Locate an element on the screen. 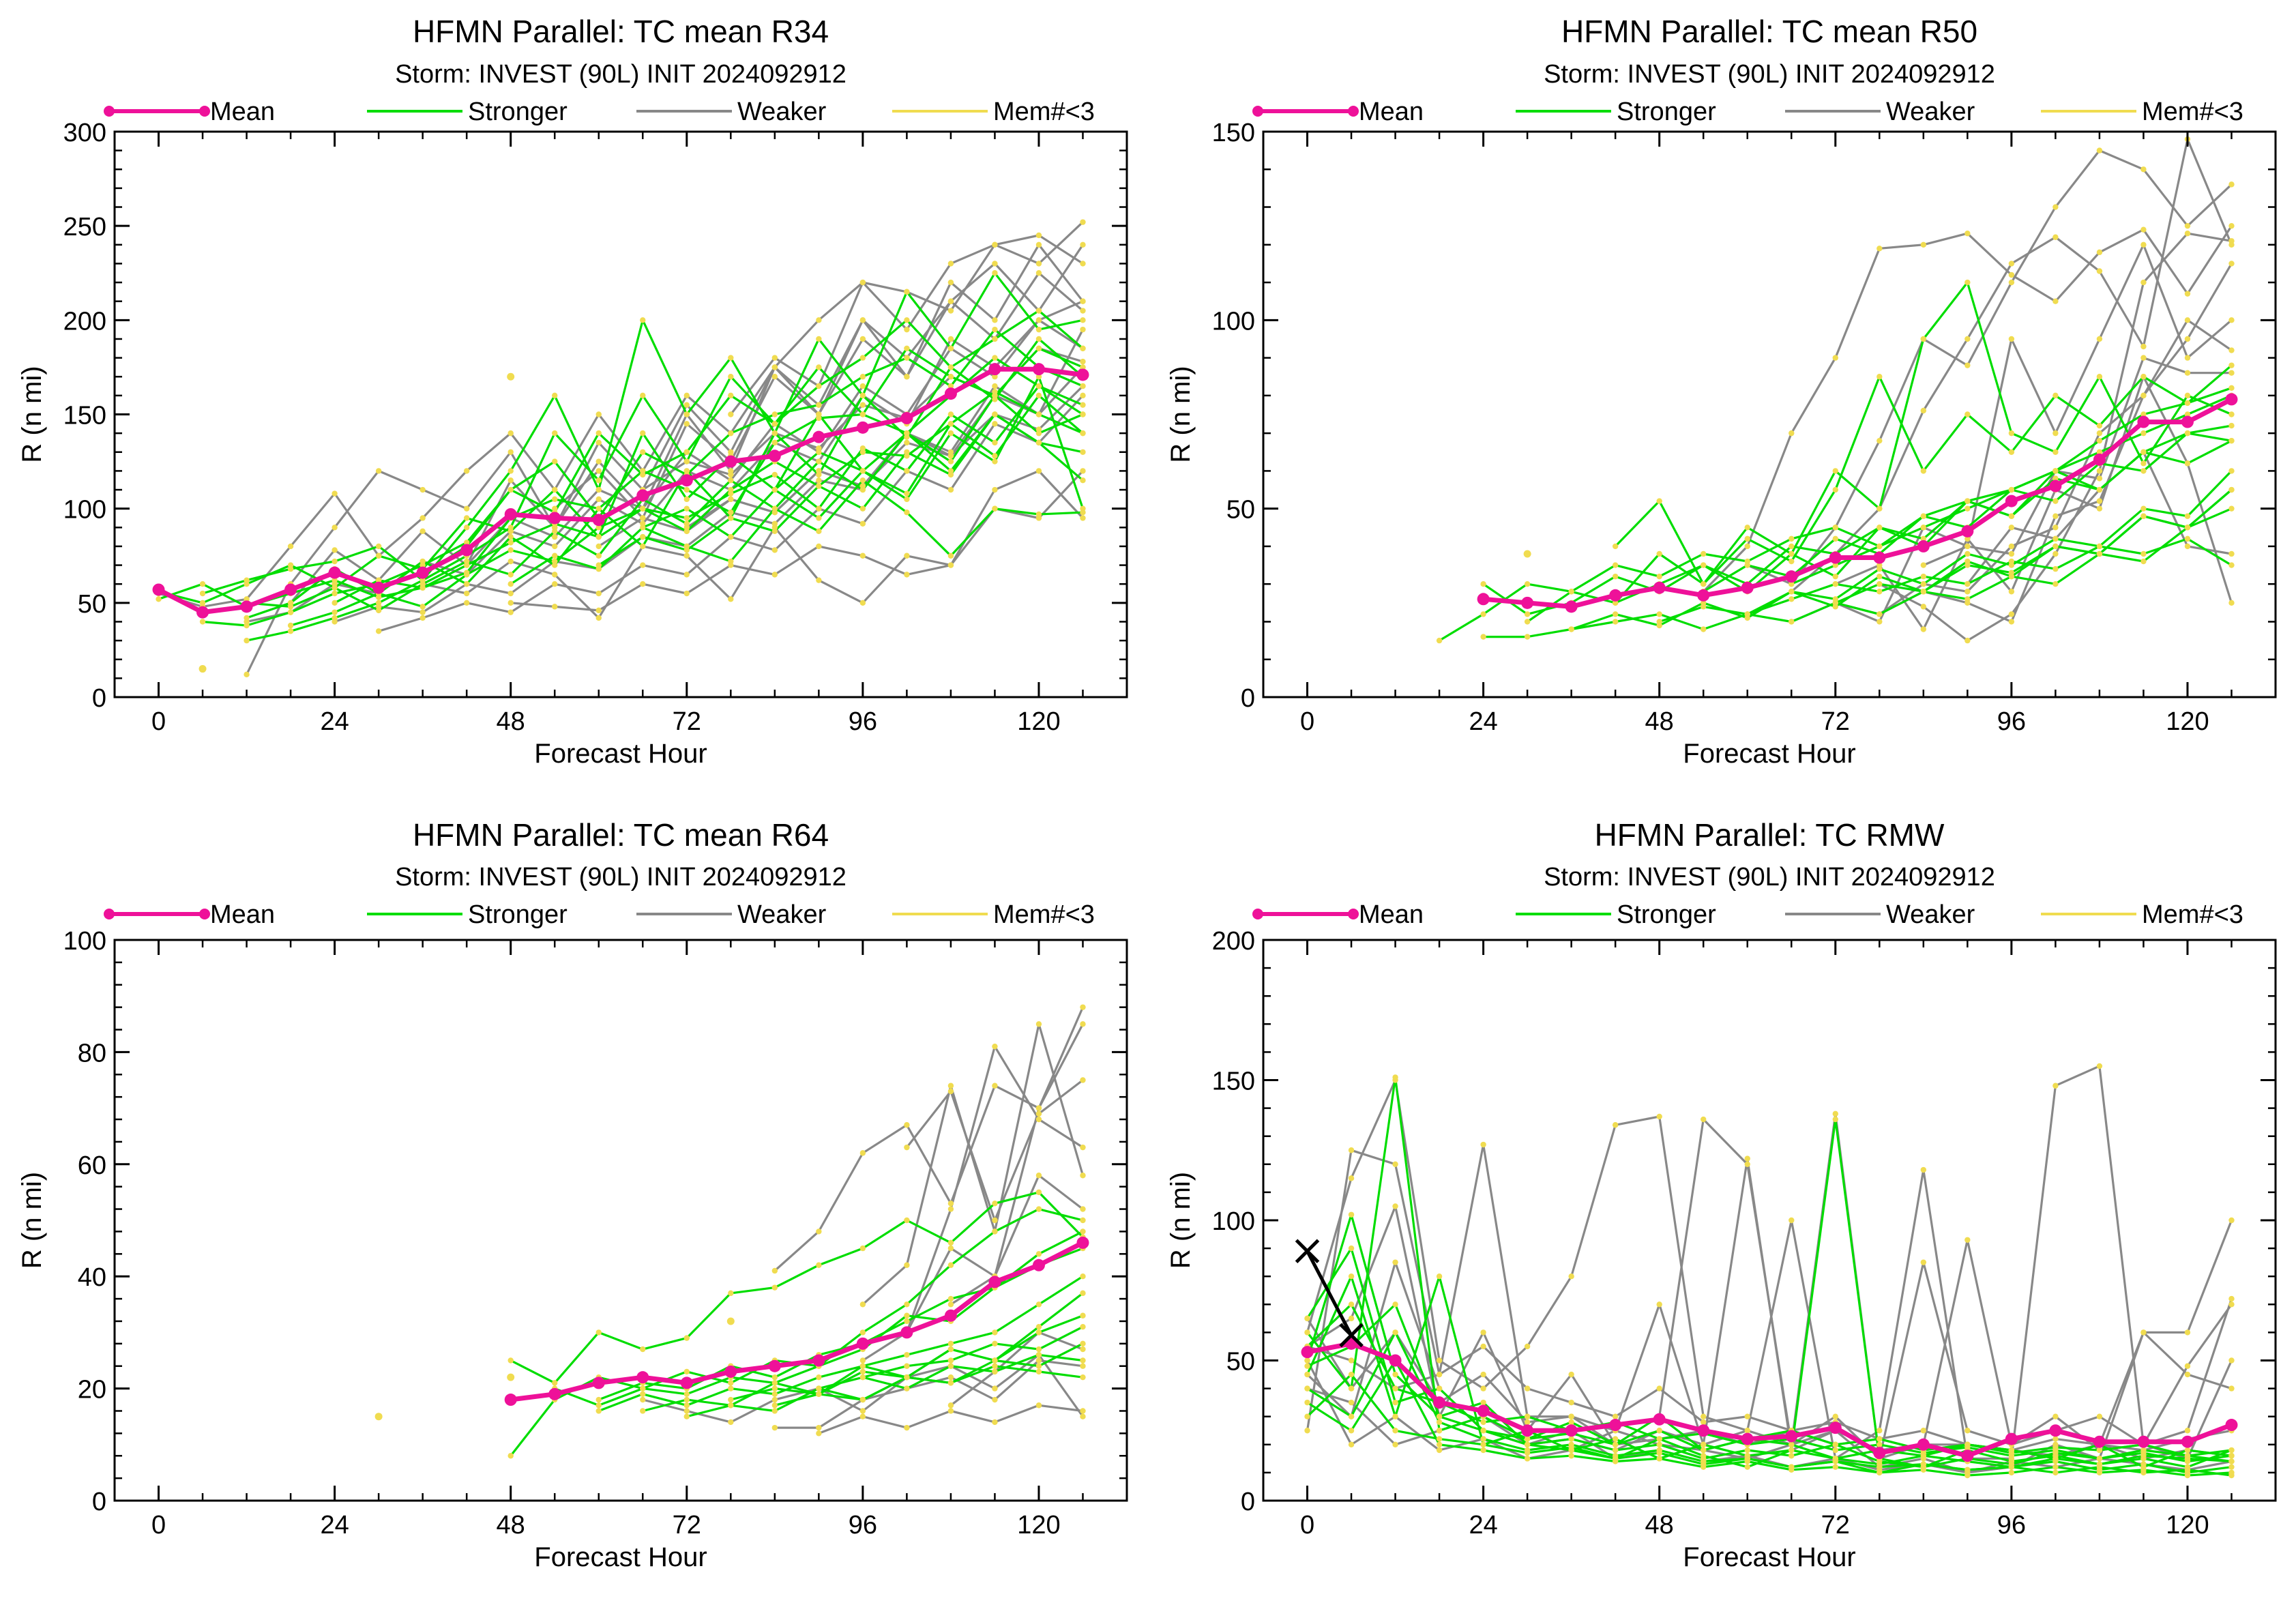 Image resolution: width=2296 pixels, height=1605 pixels. y-tick-label: 50 is located at coordinates (1241, 1362).